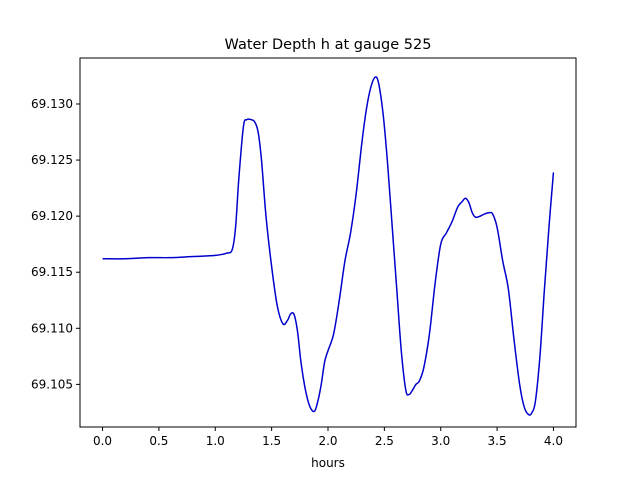 The image size is (640, 480). Describe the element at coordinates (55, 244) in the screenshot. I see `y-axis-ticks: 69.105 69.110 69.115 69.120 69.125 69.130` at that location.